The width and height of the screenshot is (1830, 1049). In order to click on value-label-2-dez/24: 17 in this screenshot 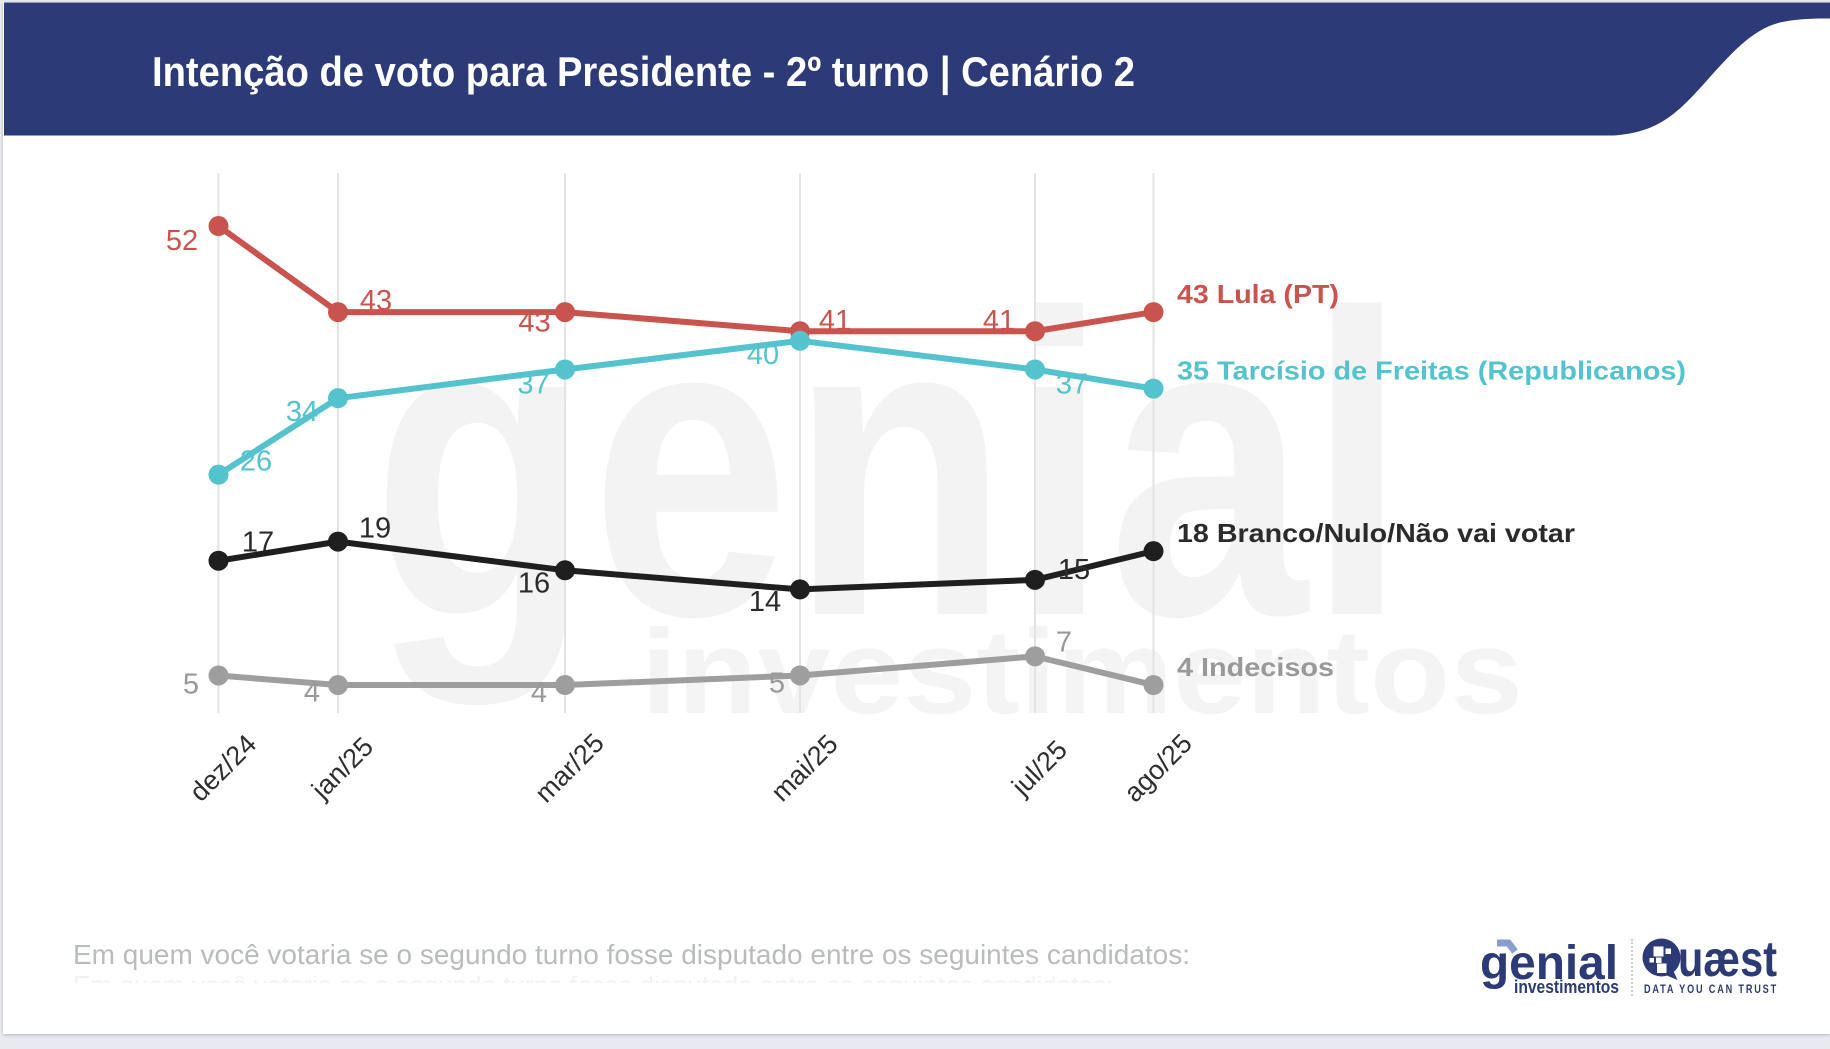, I will do `click(258, 543)`.